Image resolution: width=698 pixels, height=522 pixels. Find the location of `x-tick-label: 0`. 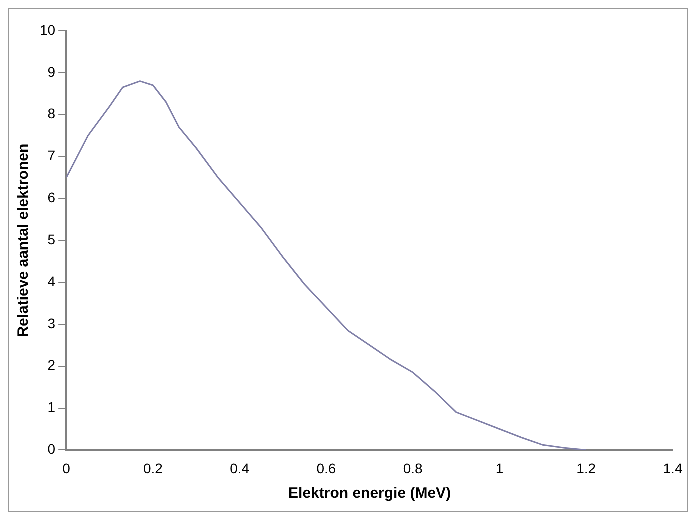

x-tick-label: 0 is located at coordinates (66, 468).